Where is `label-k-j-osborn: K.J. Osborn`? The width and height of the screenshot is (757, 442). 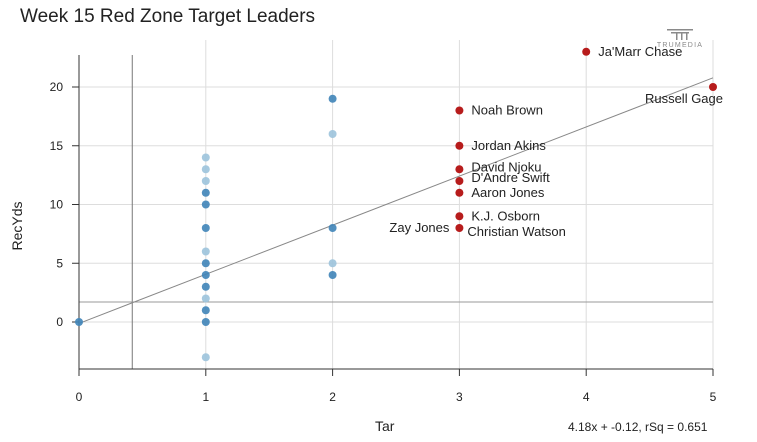
label-k-j-osborn: K.J. Osborn is located at coordinates (505, 215).